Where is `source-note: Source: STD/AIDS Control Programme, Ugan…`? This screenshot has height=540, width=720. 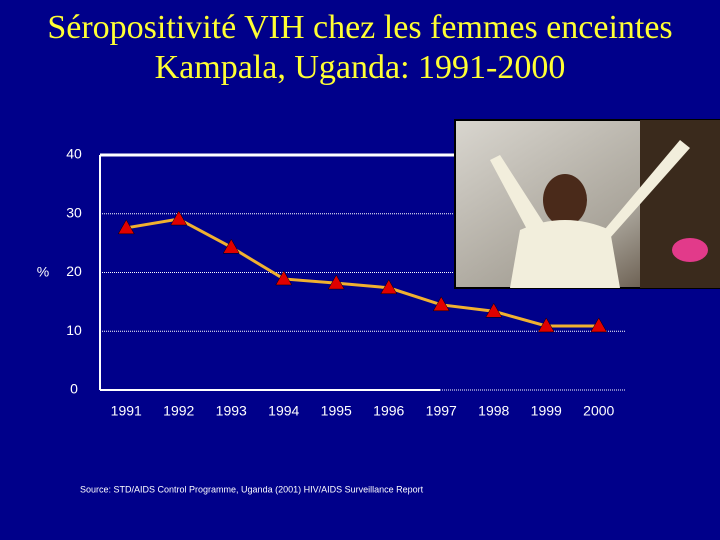 source-note: Source: STD/AIDS Control Programme, Ugan… is located at coordinates (252, 489).